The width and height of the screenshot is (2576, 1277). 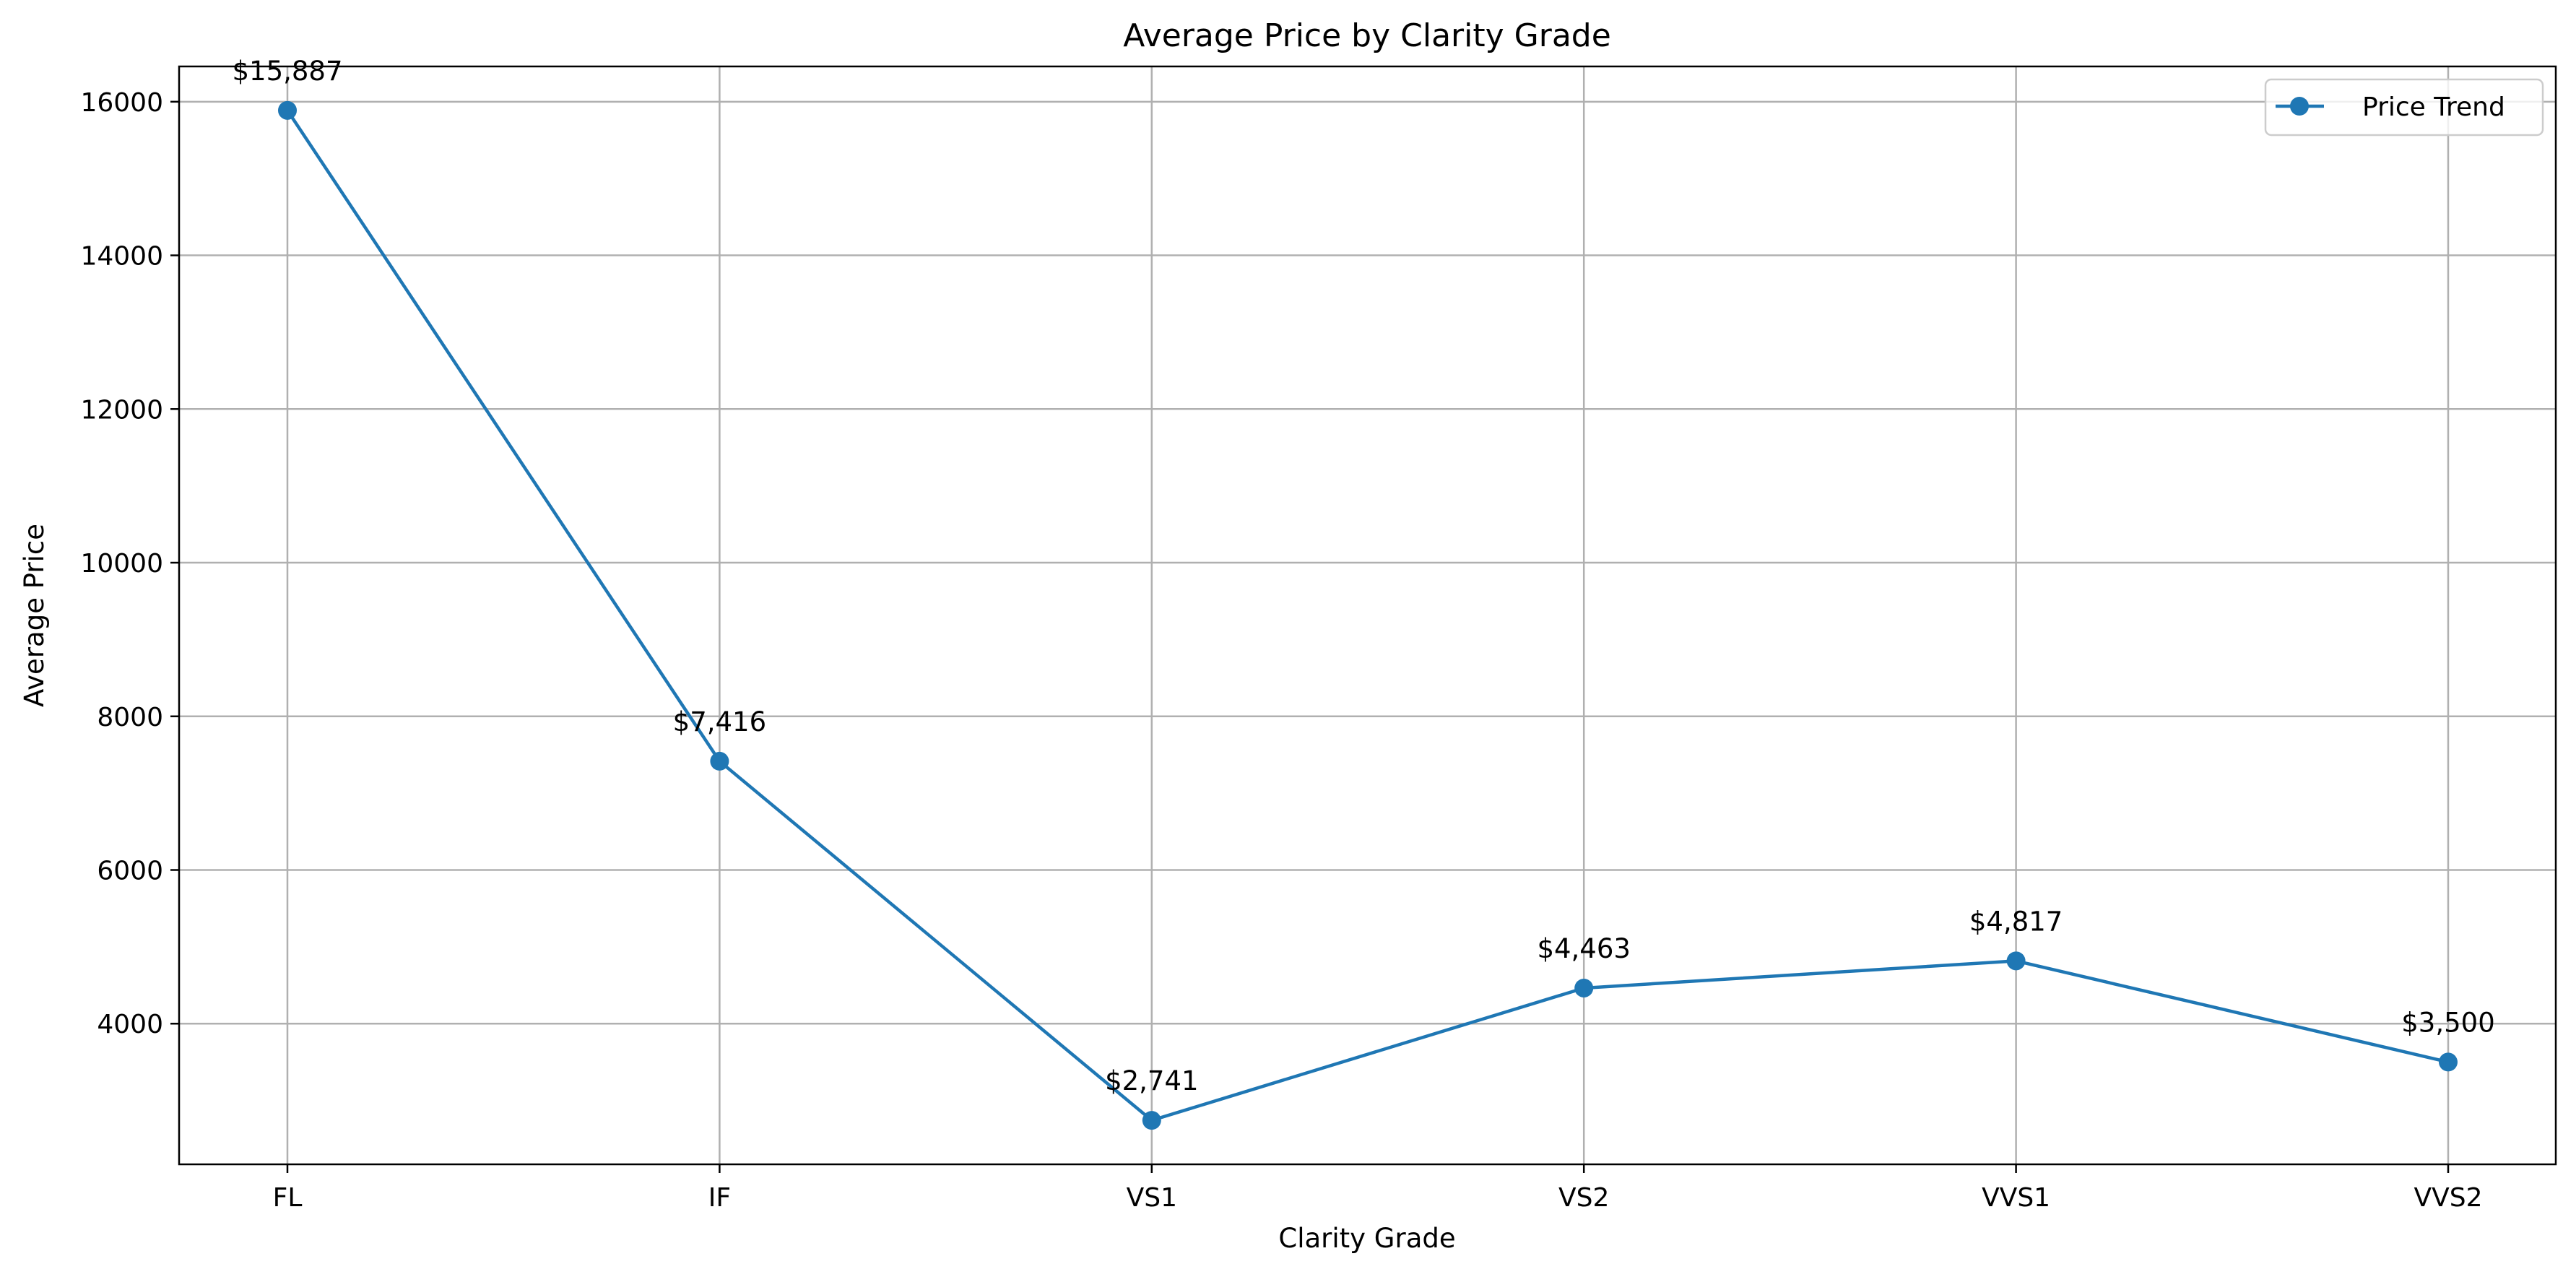 I want to click on chart-title: Average Price by Clarity Grade, so click(x=1367, y=35).